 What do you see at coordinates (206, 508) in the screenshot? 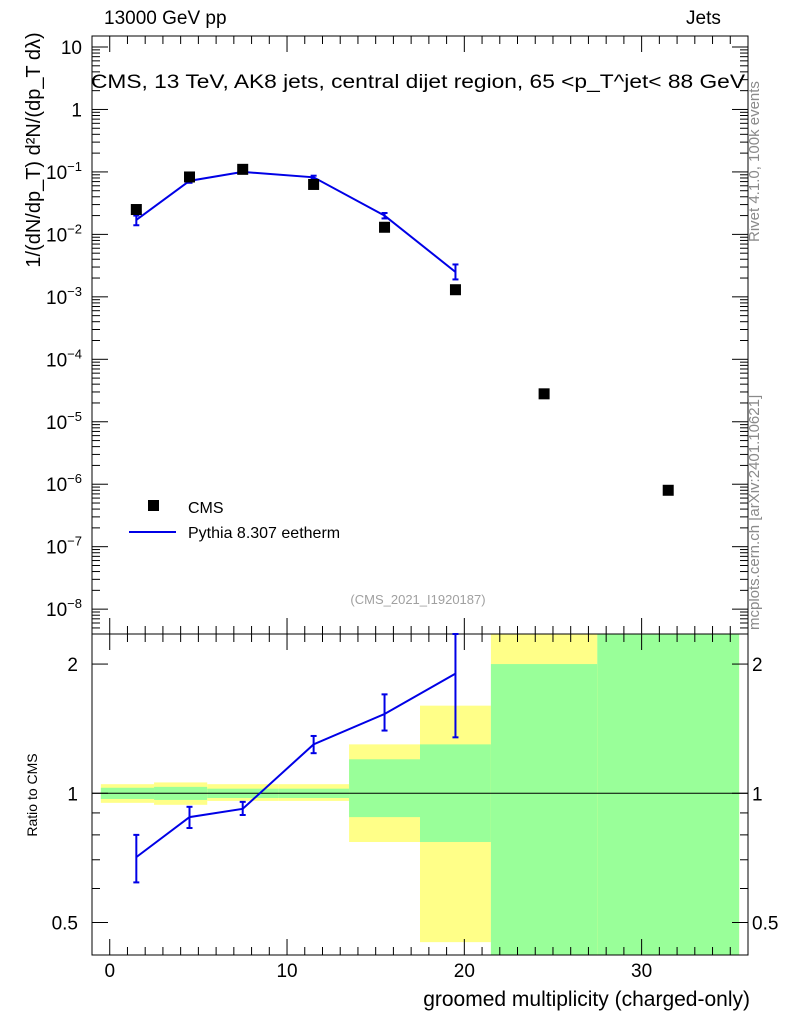
I see `legend-cms-label: CMS` at bounding box center [206, 508].